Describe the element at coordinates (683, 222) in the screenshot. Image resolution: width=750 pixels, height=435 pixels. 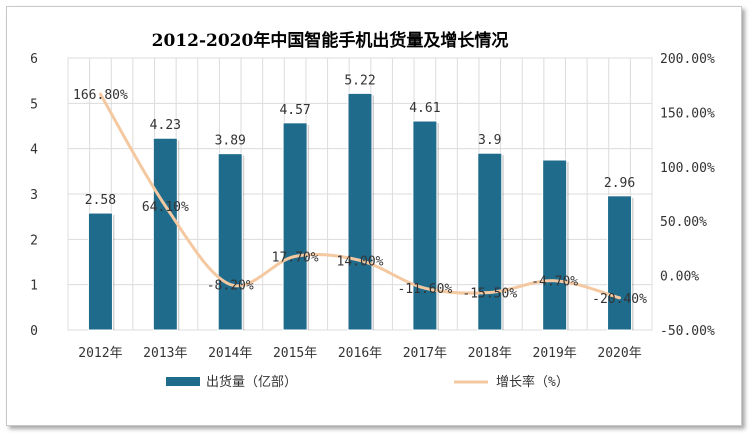
I see `y-right-tick-label: 50.00%` at that location.